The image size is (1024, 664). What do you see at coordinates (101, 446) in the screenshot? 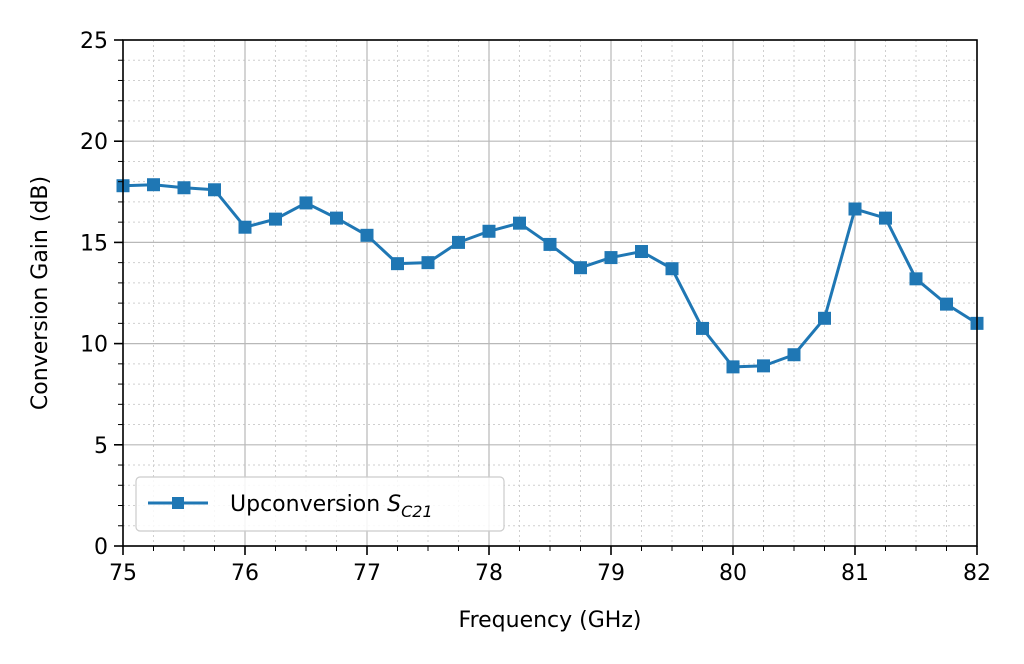
I see `y-tick-label: 5` at bounding box center [101, 446].